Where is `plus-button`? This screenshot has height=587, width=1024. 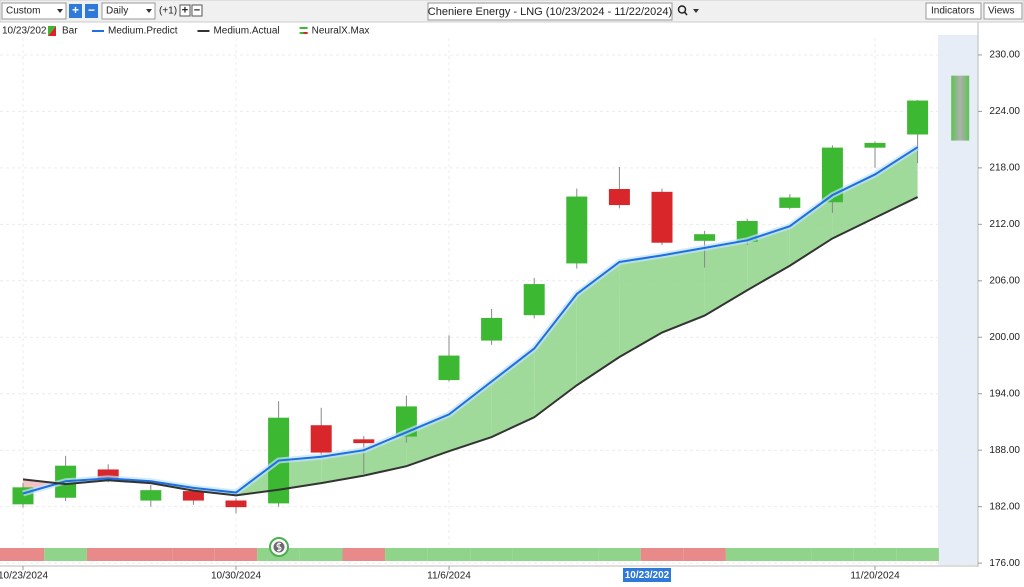 plus-button is located at coordinates (75, 11).